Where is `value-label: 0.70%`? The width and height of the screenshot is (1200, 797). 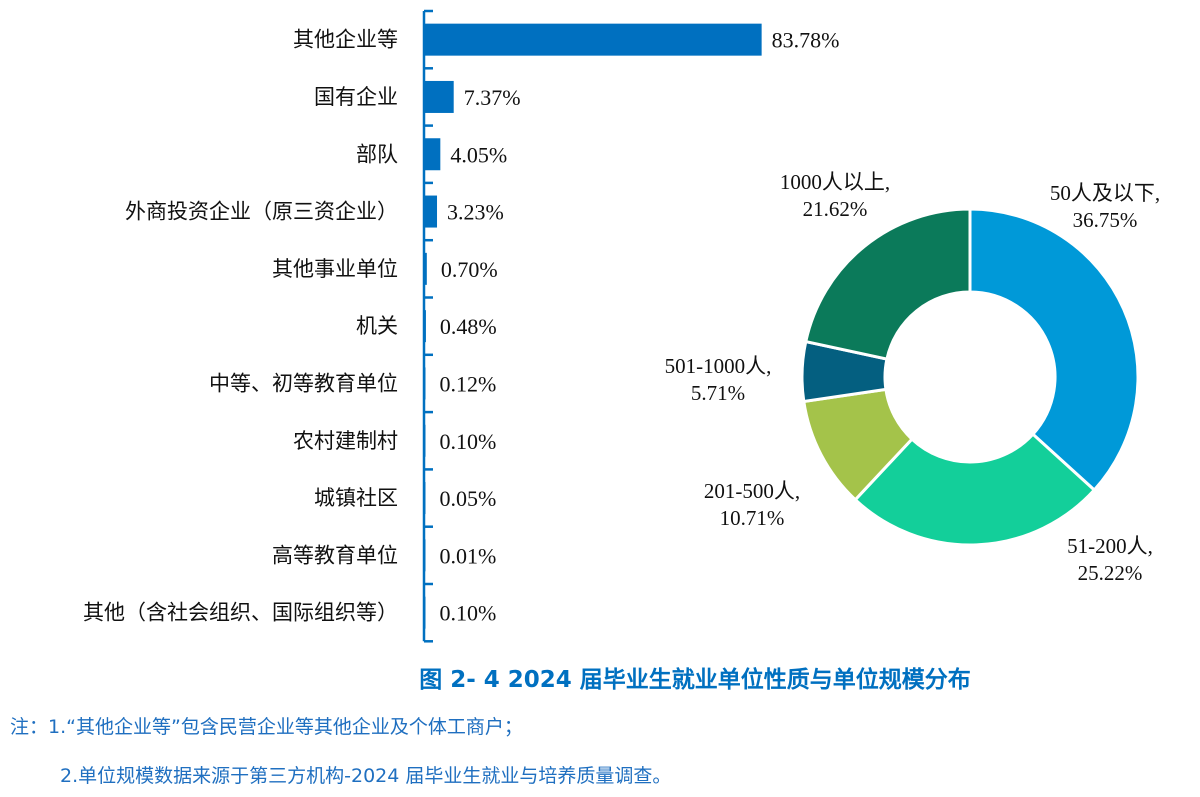 value-label: 0.70% is located at coordinates (469, 269).